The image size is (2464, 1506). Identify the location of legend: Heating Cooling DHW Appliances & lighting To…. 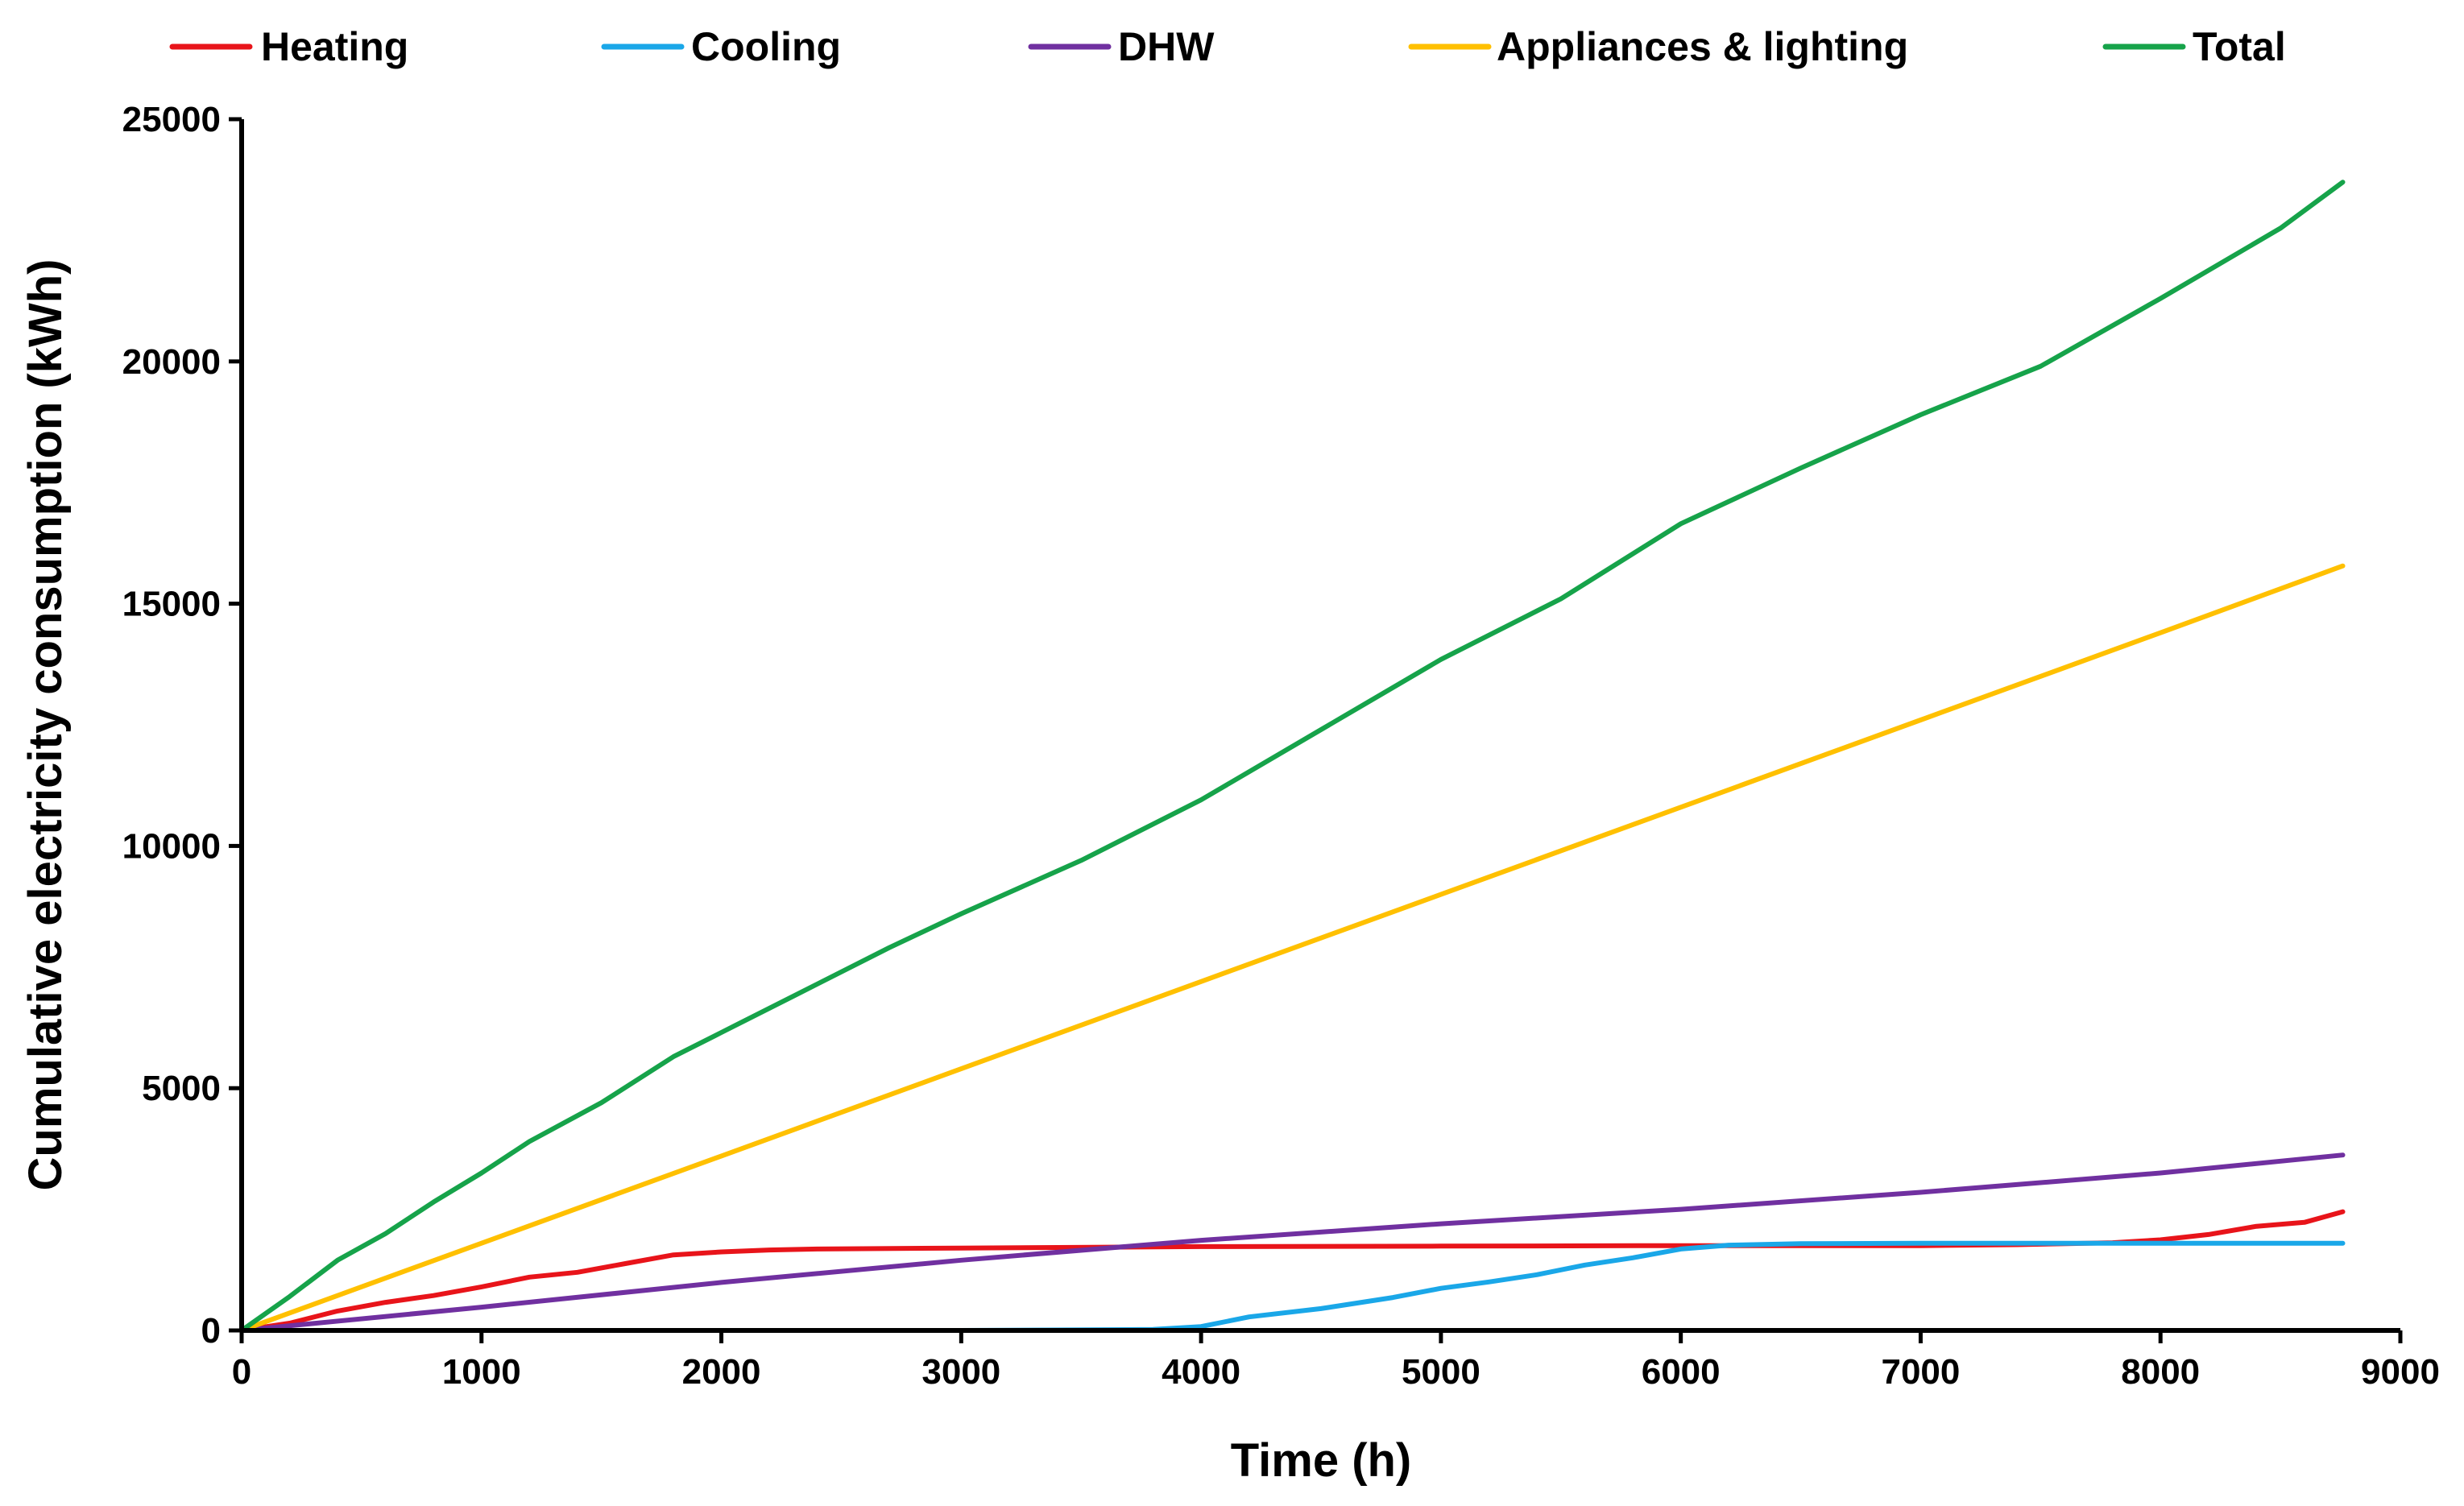
(1227, 46).